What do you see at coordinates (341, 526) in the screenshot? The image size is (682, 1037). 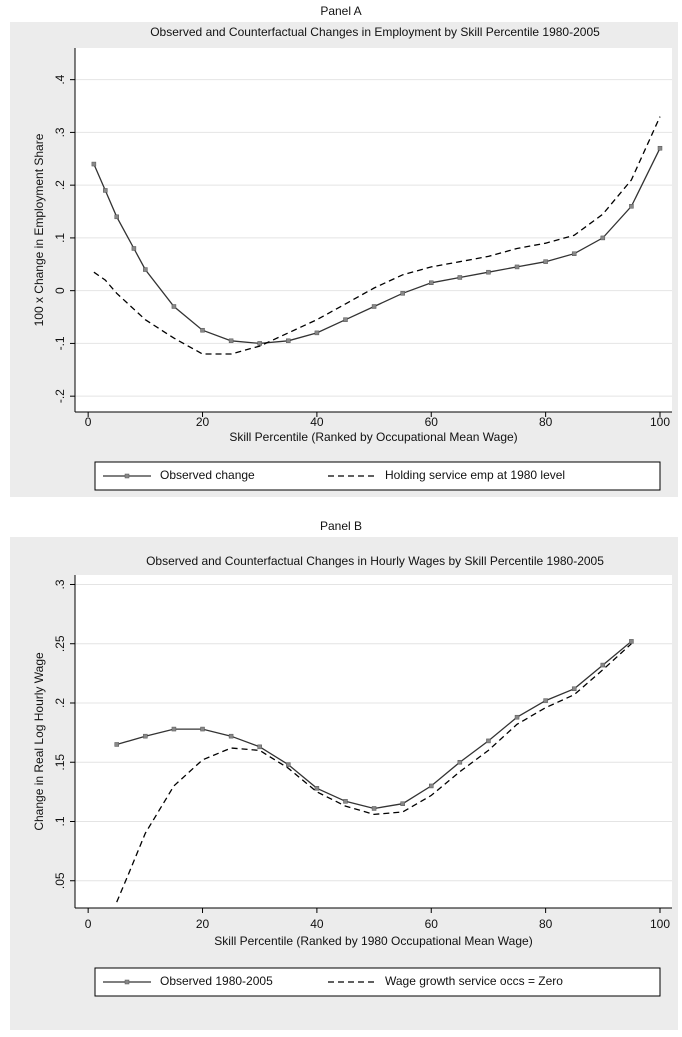 I see `panel-label: Panel B` at bounding box center [341, 526].